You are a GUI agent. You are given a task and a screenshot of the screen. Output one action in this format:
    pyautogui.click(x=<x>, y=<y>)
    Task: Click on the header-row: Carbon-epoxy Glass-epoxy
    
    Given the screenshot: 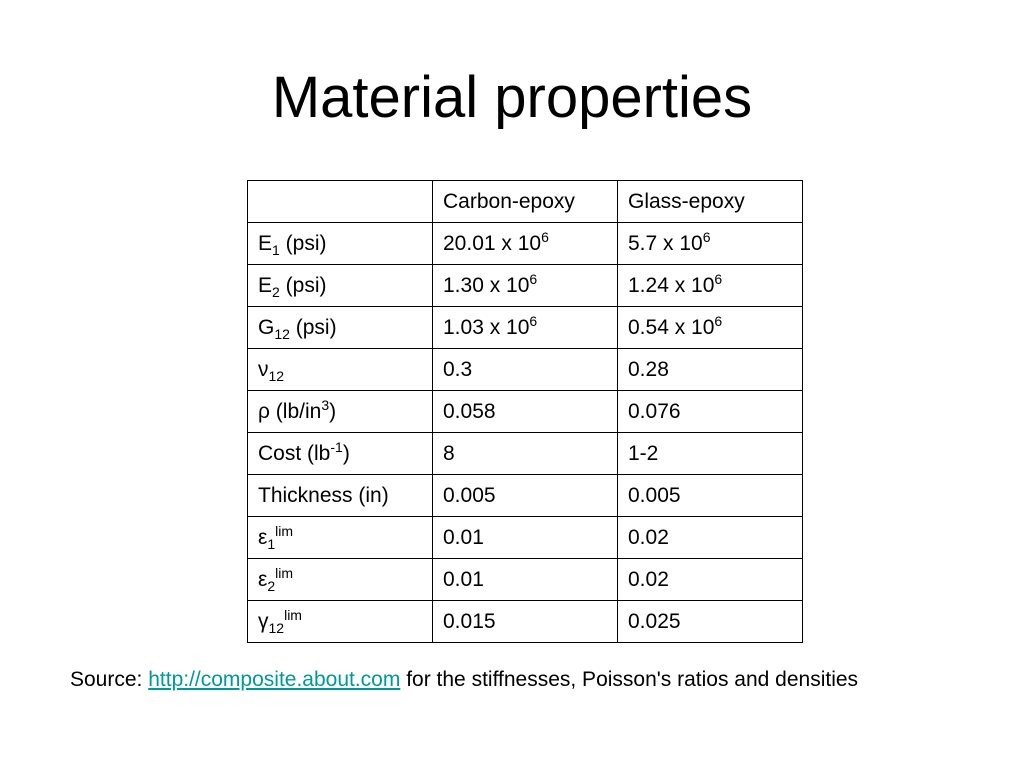 What is the action you would take?
    pyautogui.click(x=525, y=201)
    